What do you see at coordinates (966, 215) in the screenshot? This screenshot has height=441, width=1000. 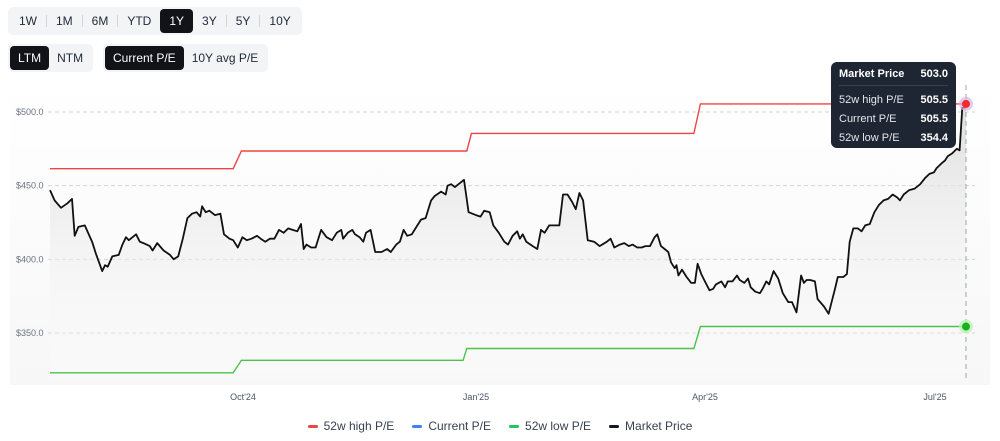 I see `crosshair-markers` at bounding box center [966, 215].